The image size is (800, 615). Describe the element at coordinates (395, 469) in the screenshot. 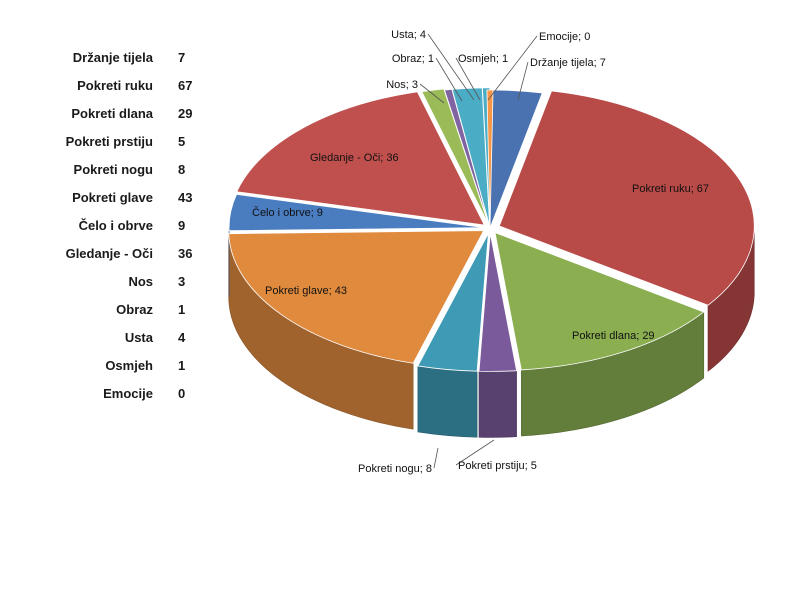

I see `data-label: Pokreti nogu; 8` at that location.